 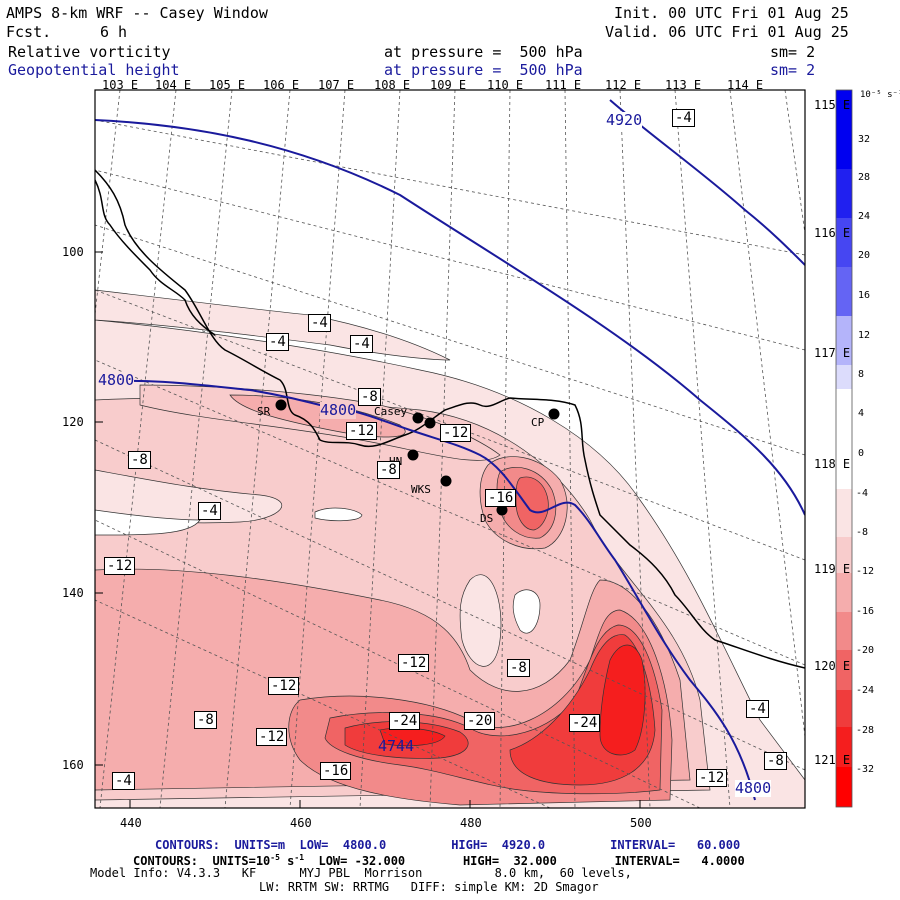 What do you see at coordinates (446, 481) in the screenshot?
I see `station-dot-wks` at bounding box center [446, 481].